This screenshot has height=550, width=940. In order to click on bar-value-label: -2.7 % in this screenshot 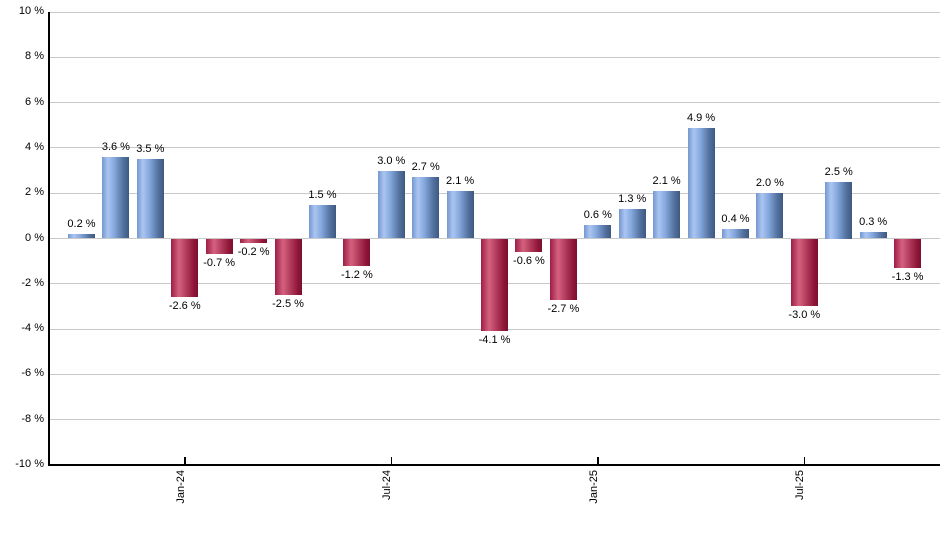, I will do `click(563, 308)`.